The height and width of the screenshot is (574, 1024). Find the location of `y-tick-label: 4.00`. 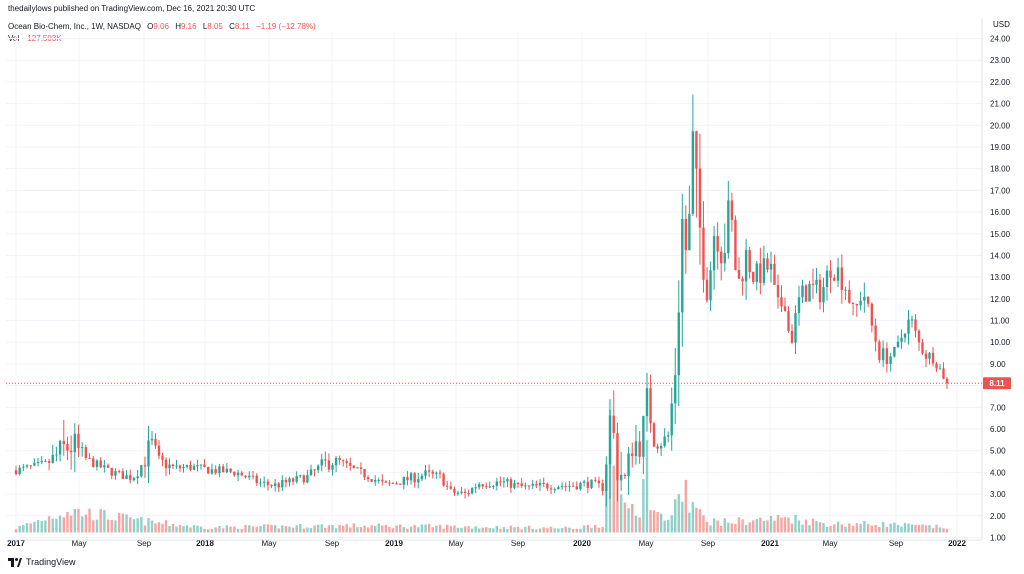

y-tick-label: 4.00 is located at coordinates (998, 472).